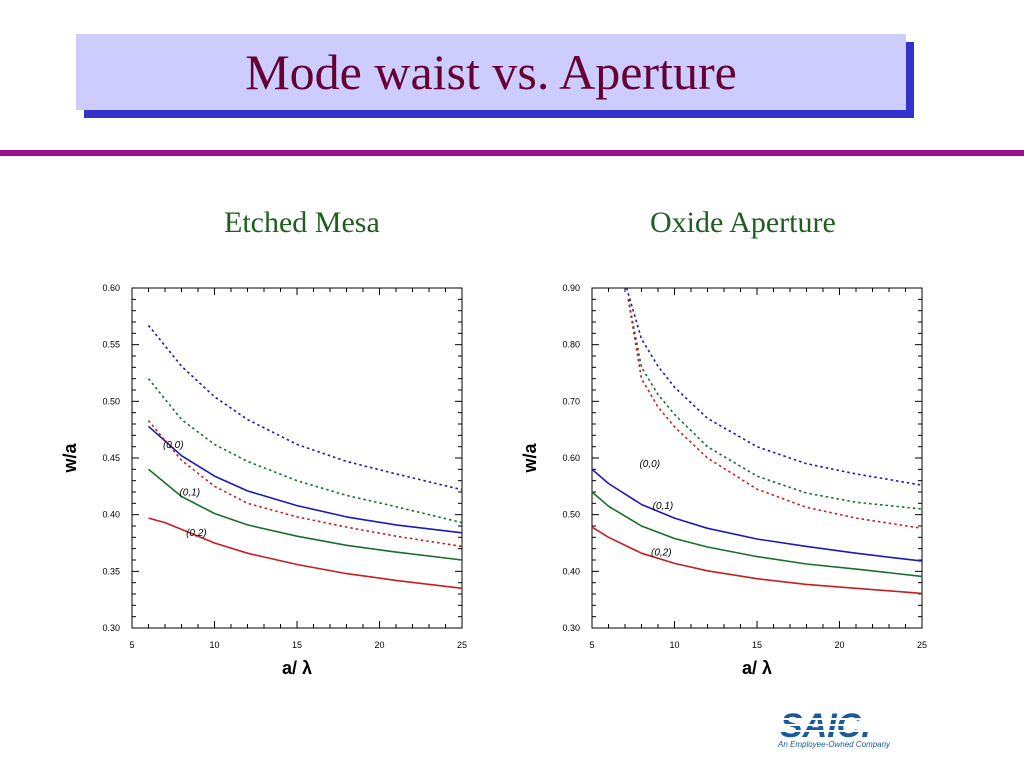  Describe the element at coordinates (111, 345) in the screenshot. I see `y-tick-label: 0.55` at that location.